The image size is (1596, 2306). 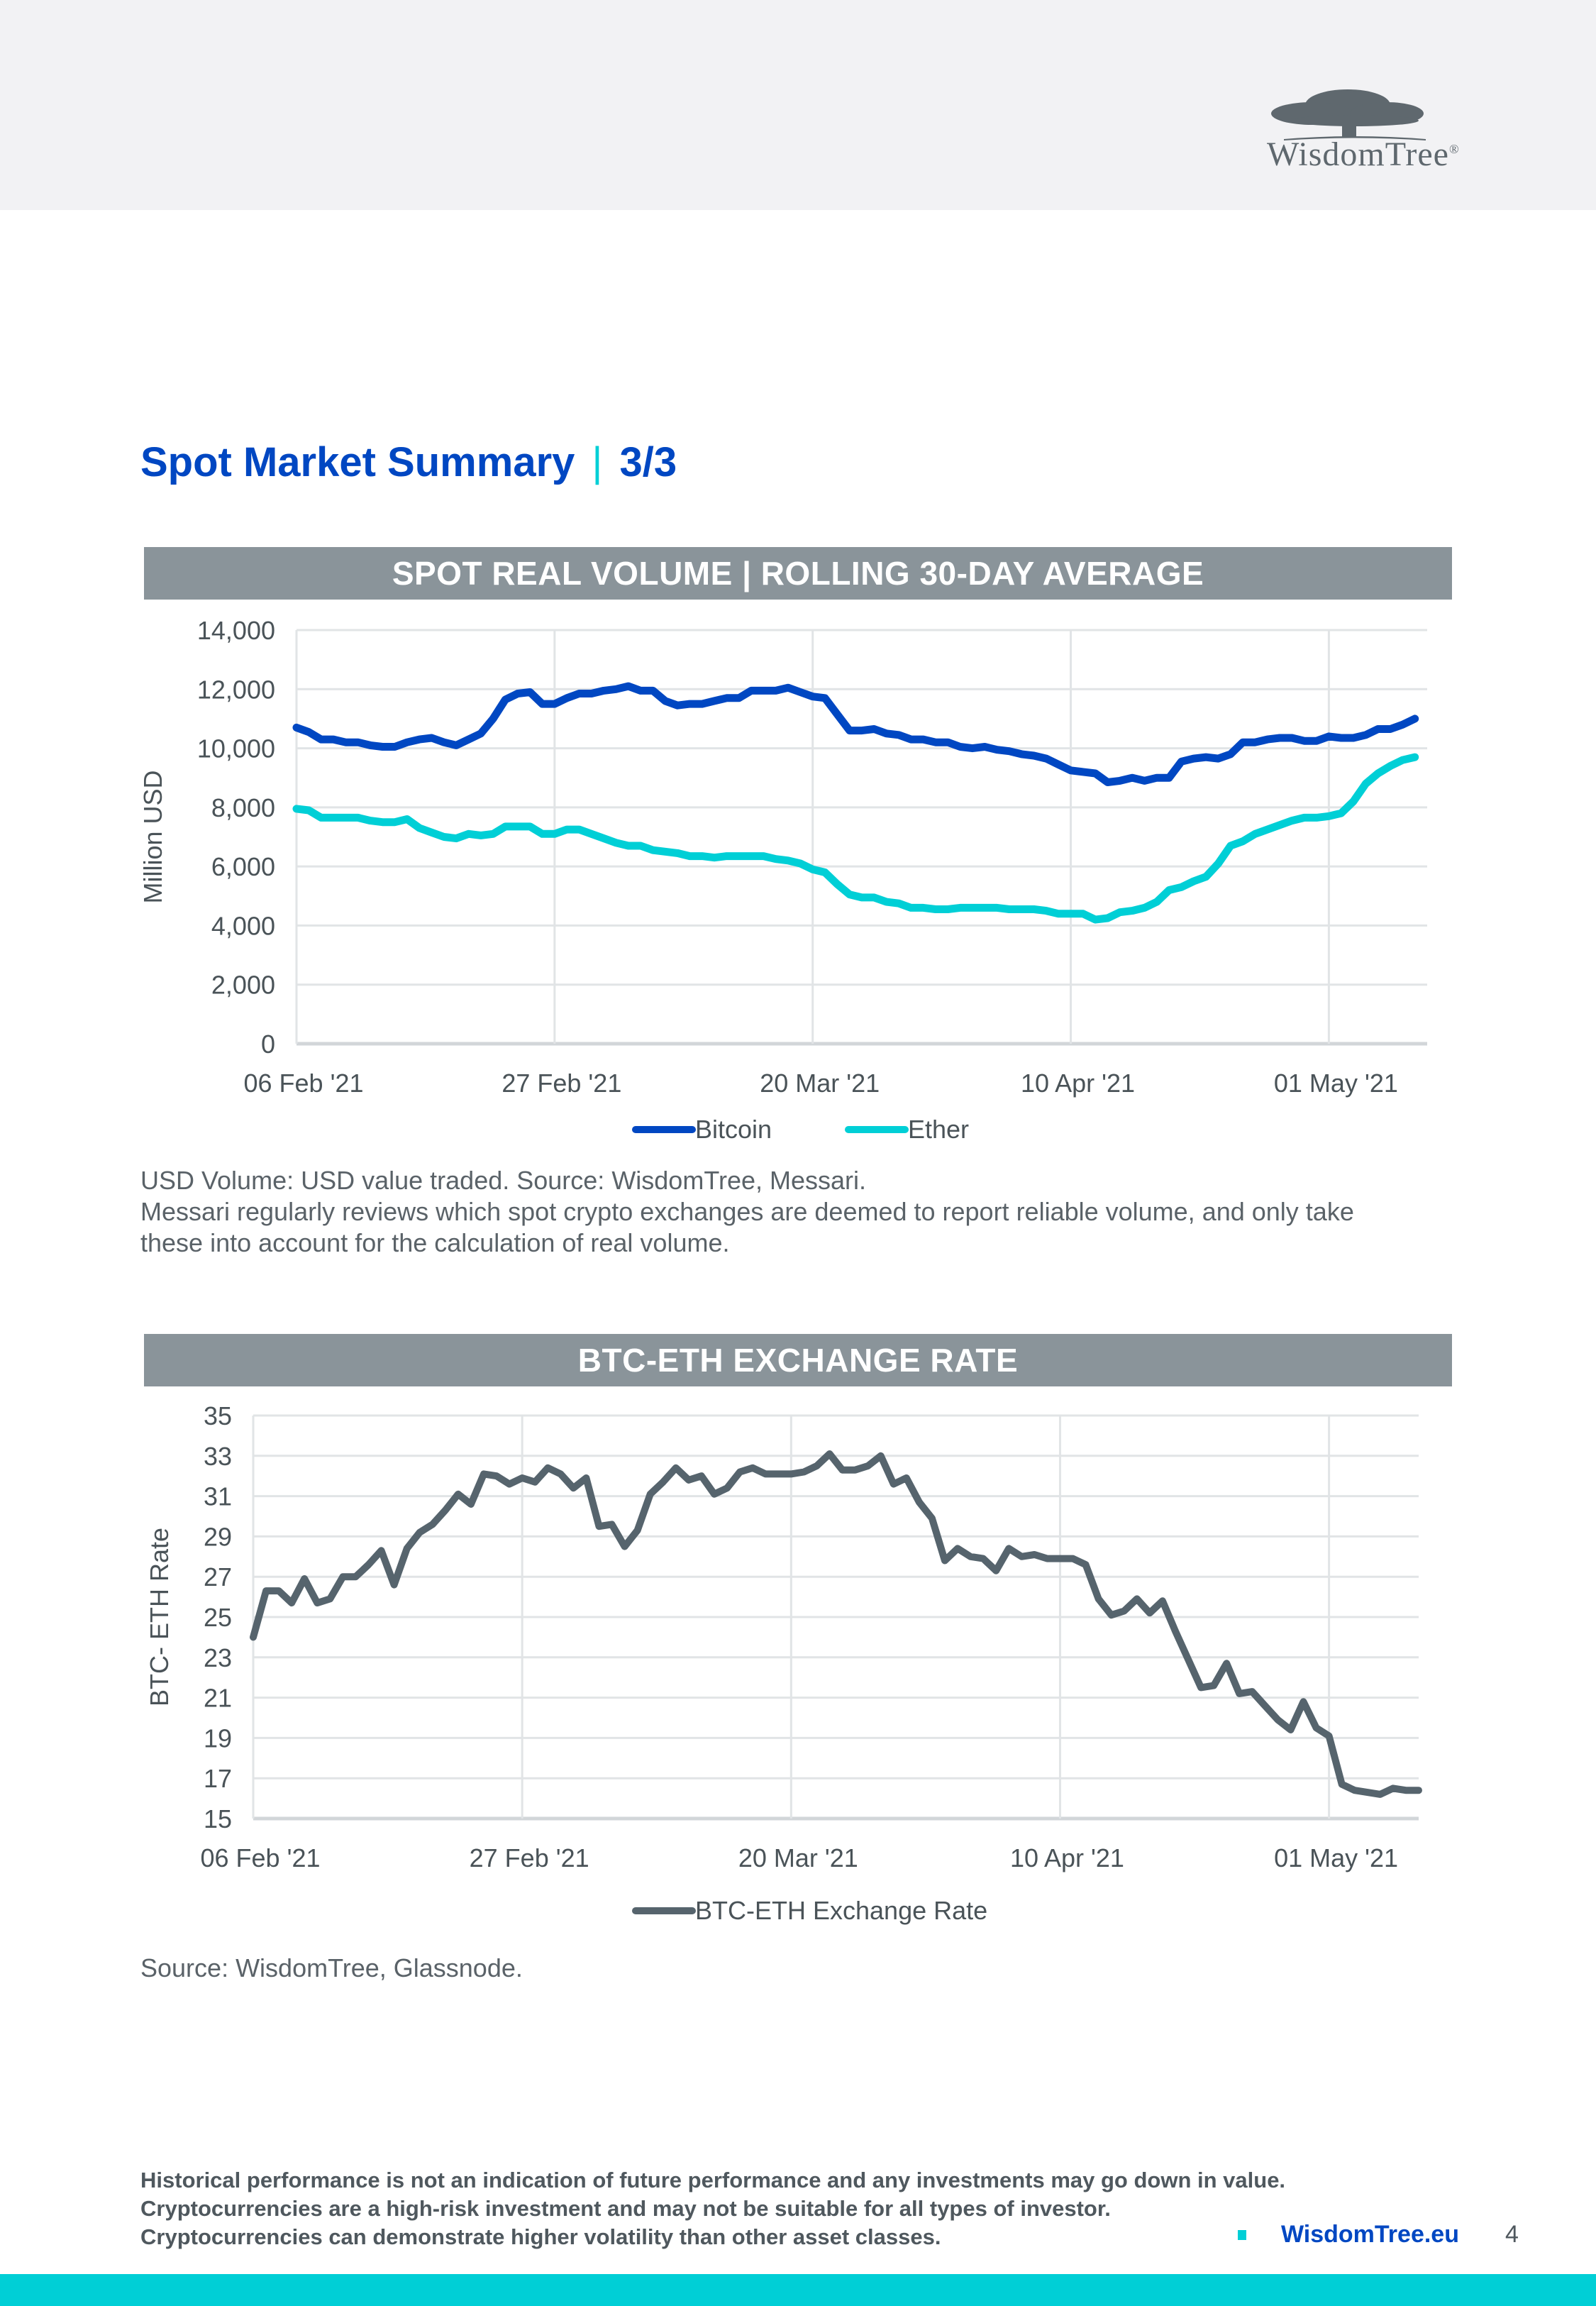 I want to click on brand-name: WisdomTree, so click(x=1358, y=154).